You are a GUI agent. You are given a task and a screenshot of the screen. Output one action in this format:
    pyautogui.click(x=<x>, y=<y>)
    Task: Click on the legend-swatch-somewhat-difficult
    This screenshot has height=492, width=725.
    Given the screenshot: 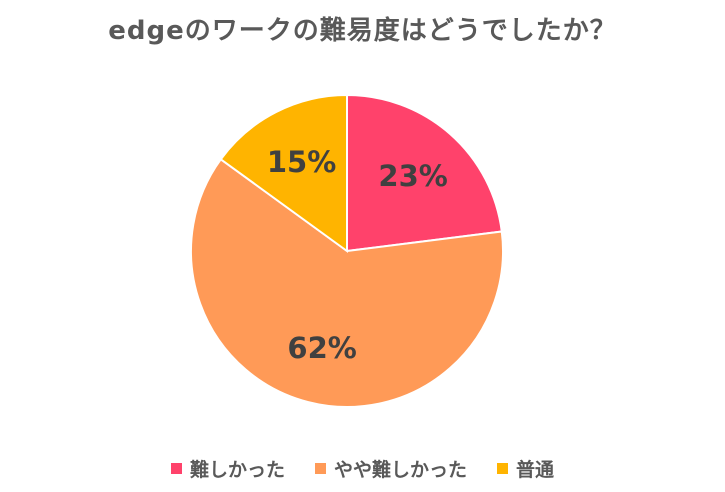 What is the action you would take?
    pyautogui.click(x=320, y=468)
    